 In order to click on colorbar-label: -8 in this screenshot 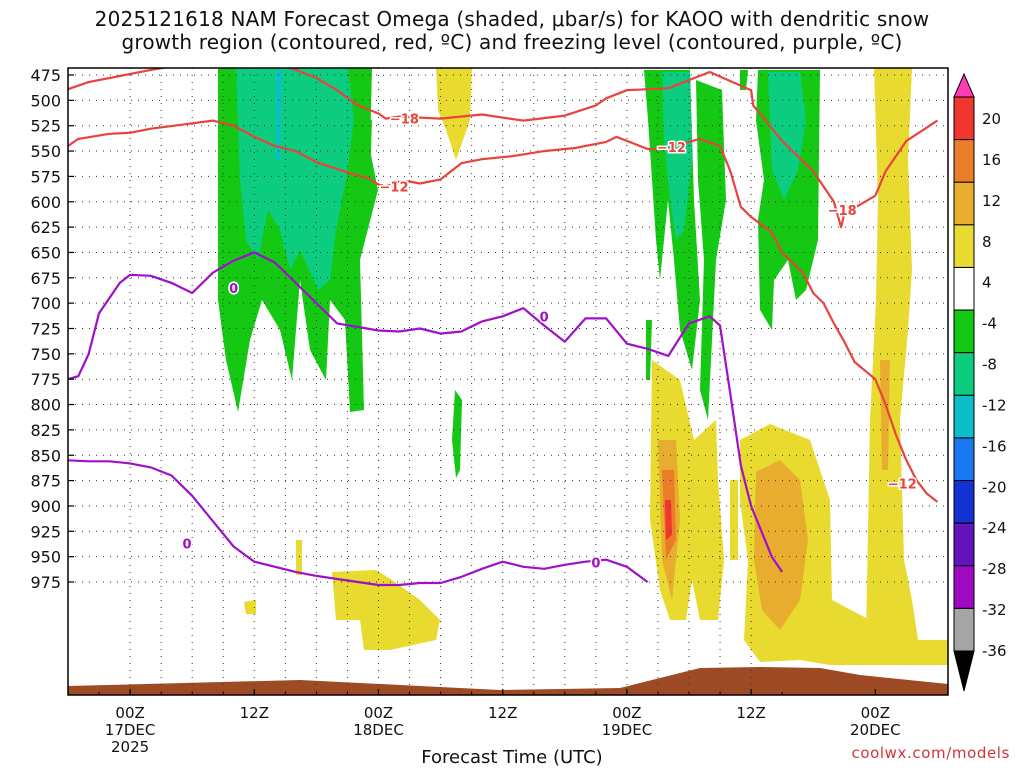, I will do `click(989, 365)`.